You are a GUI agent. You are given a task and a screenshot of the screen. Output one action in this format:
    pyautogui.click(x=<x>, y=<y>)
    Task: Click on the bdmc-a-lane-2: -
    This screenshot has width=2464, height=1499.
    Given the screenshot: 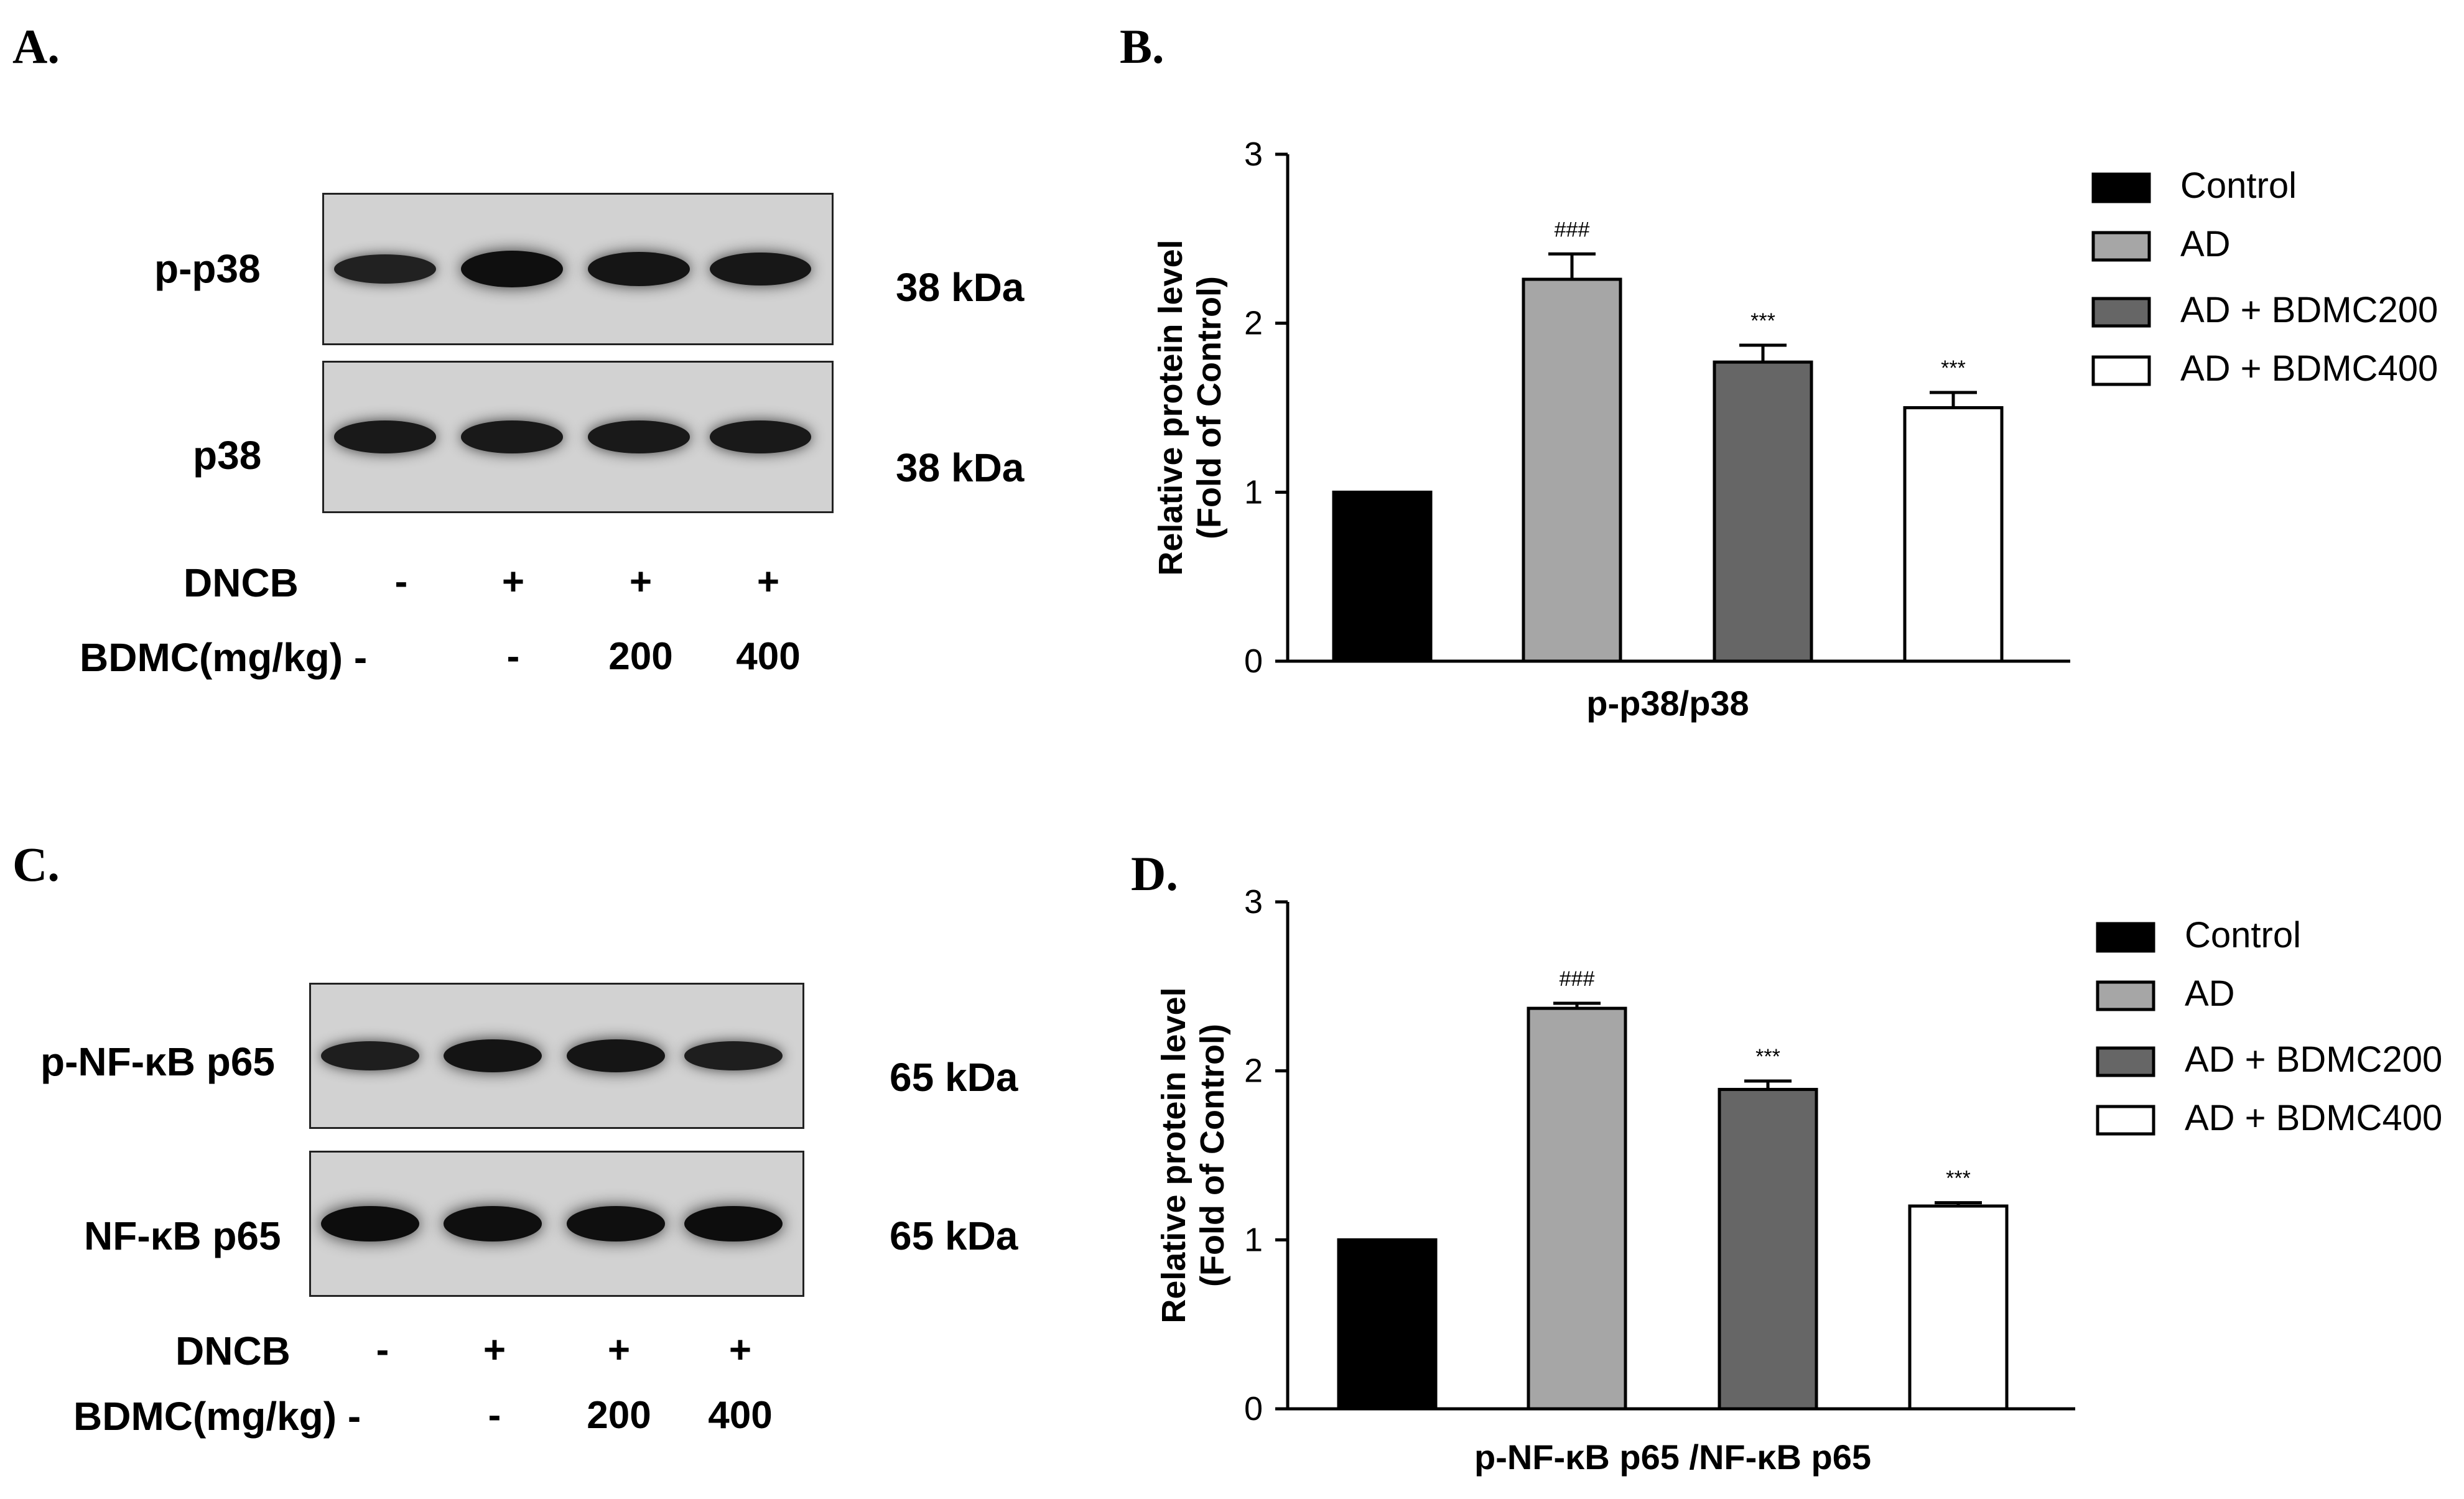 What is the action you would take?
    pyautogui.click(x=513, y=656)
    